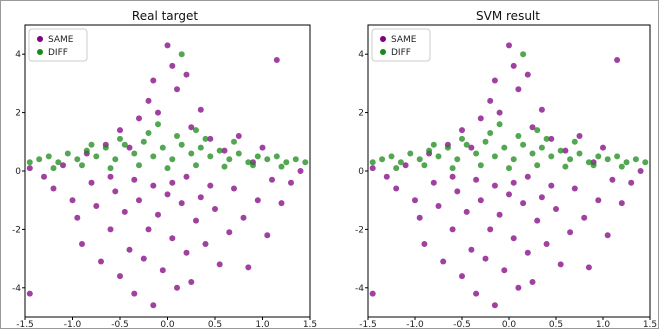  What do you see at coordinates (361, 172) in the screenshot?
I see `y-axis: 4 2 0 -2 -4` at bounding box center [361, 172].